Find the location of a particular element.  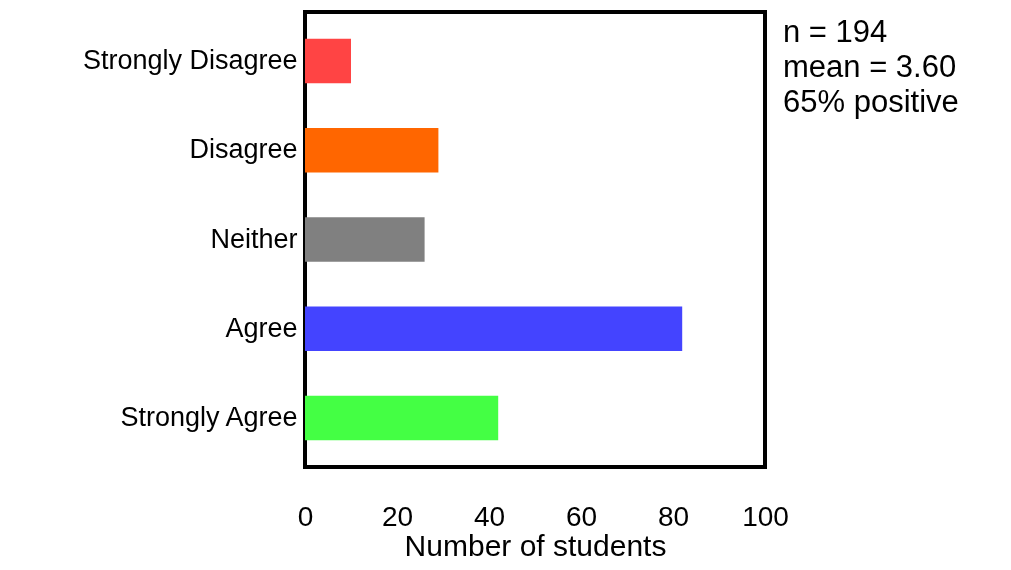

y-tick-label: Disagree is located at coordinates (243, 149).